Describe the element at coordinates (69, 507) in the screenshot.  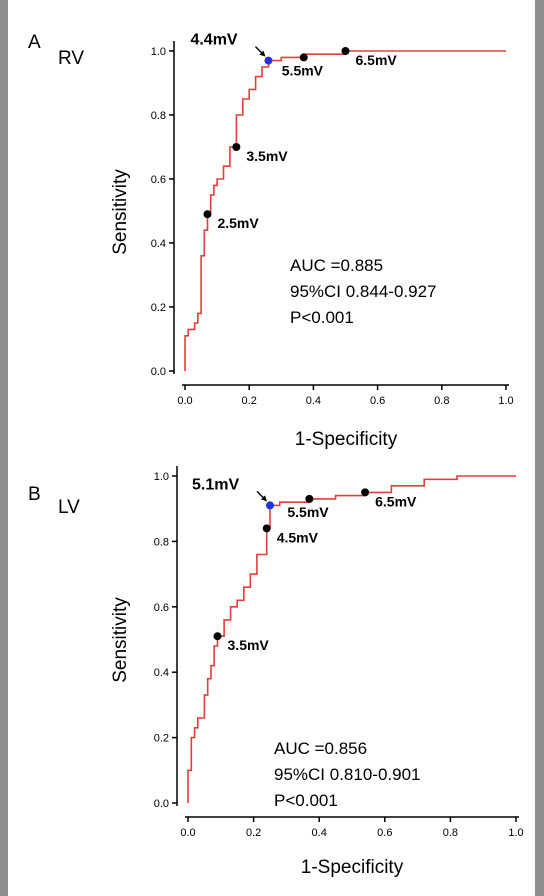
I see `panel-label: LV` at that location.